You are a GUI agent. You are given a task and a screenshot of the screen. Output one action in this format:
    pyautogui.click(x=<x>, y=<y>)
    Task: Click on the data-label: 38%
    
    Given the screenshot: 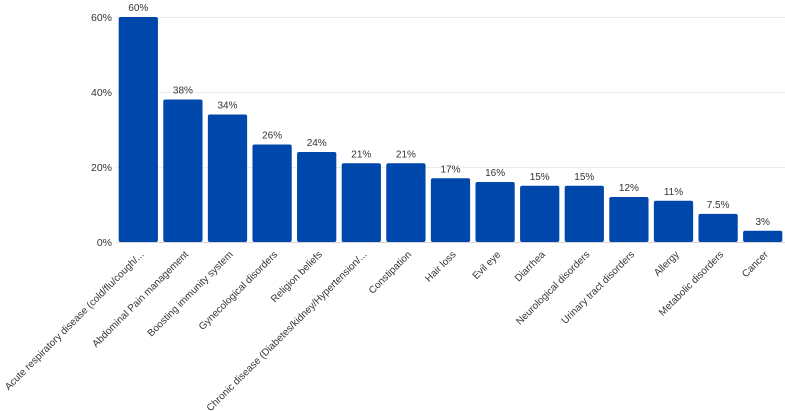 What is the action you would take?
    pyautogui.click(x=183, y=91)
    